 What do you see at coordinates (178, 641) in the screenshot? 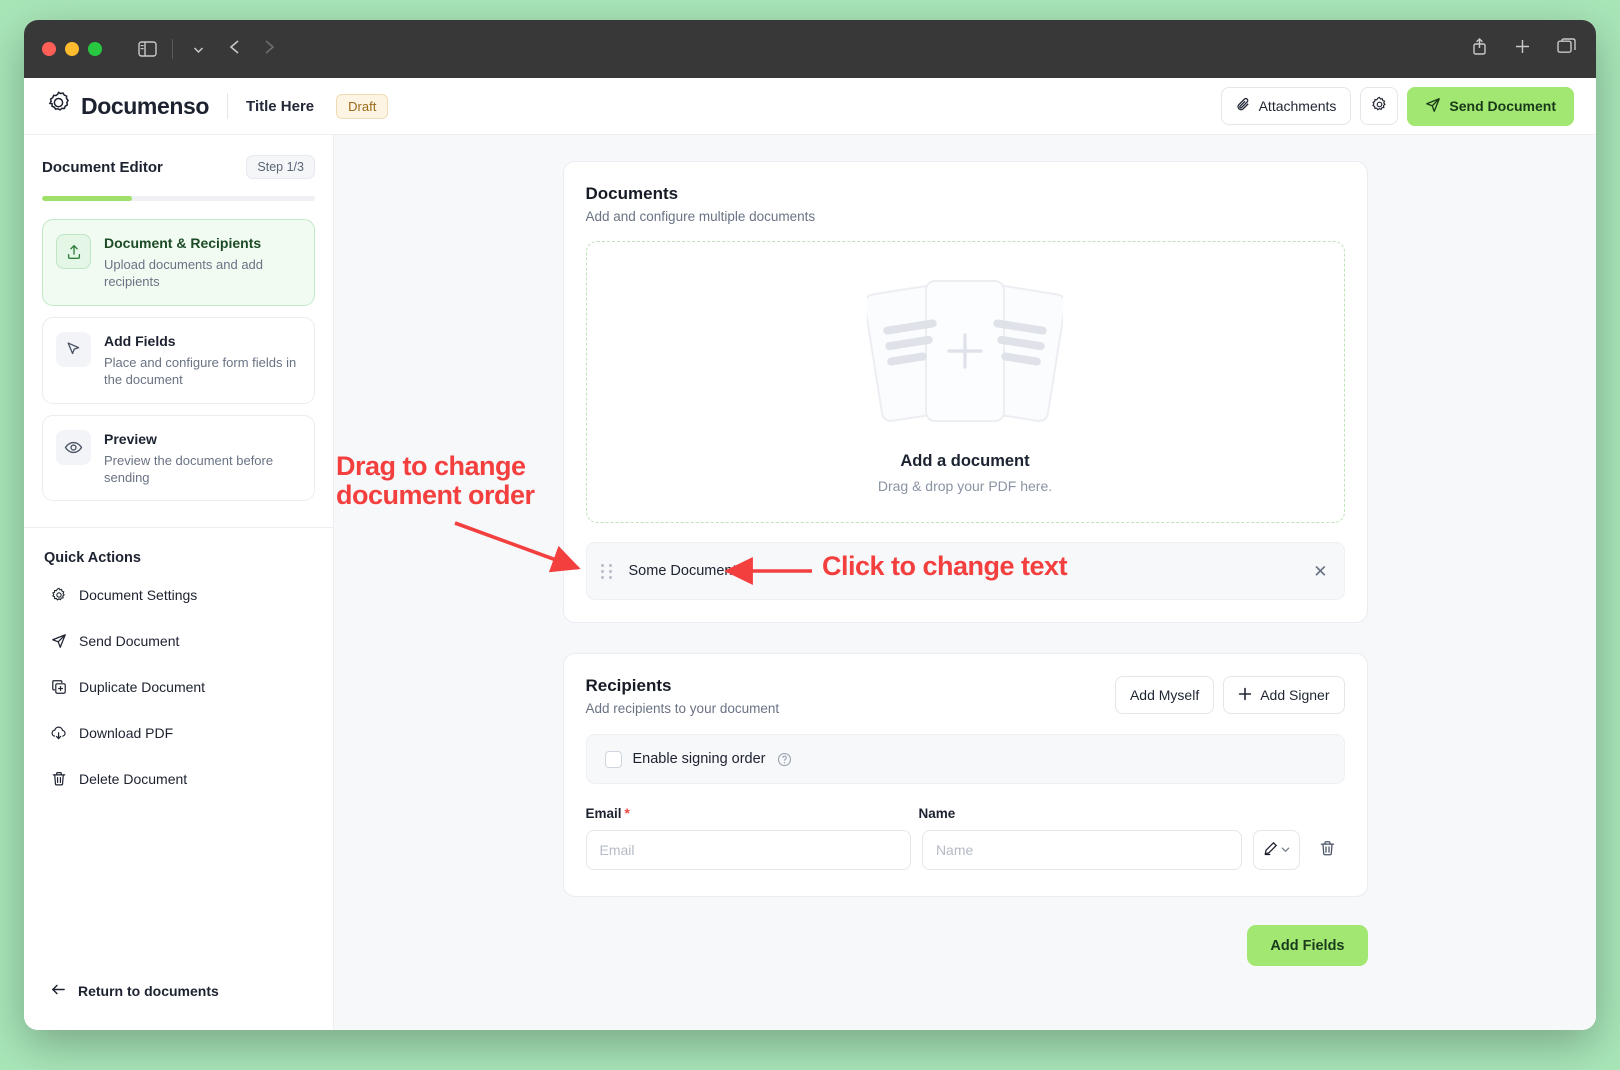
I see `quick-action-send-document: Send Document` at bounding box center [178, 641].